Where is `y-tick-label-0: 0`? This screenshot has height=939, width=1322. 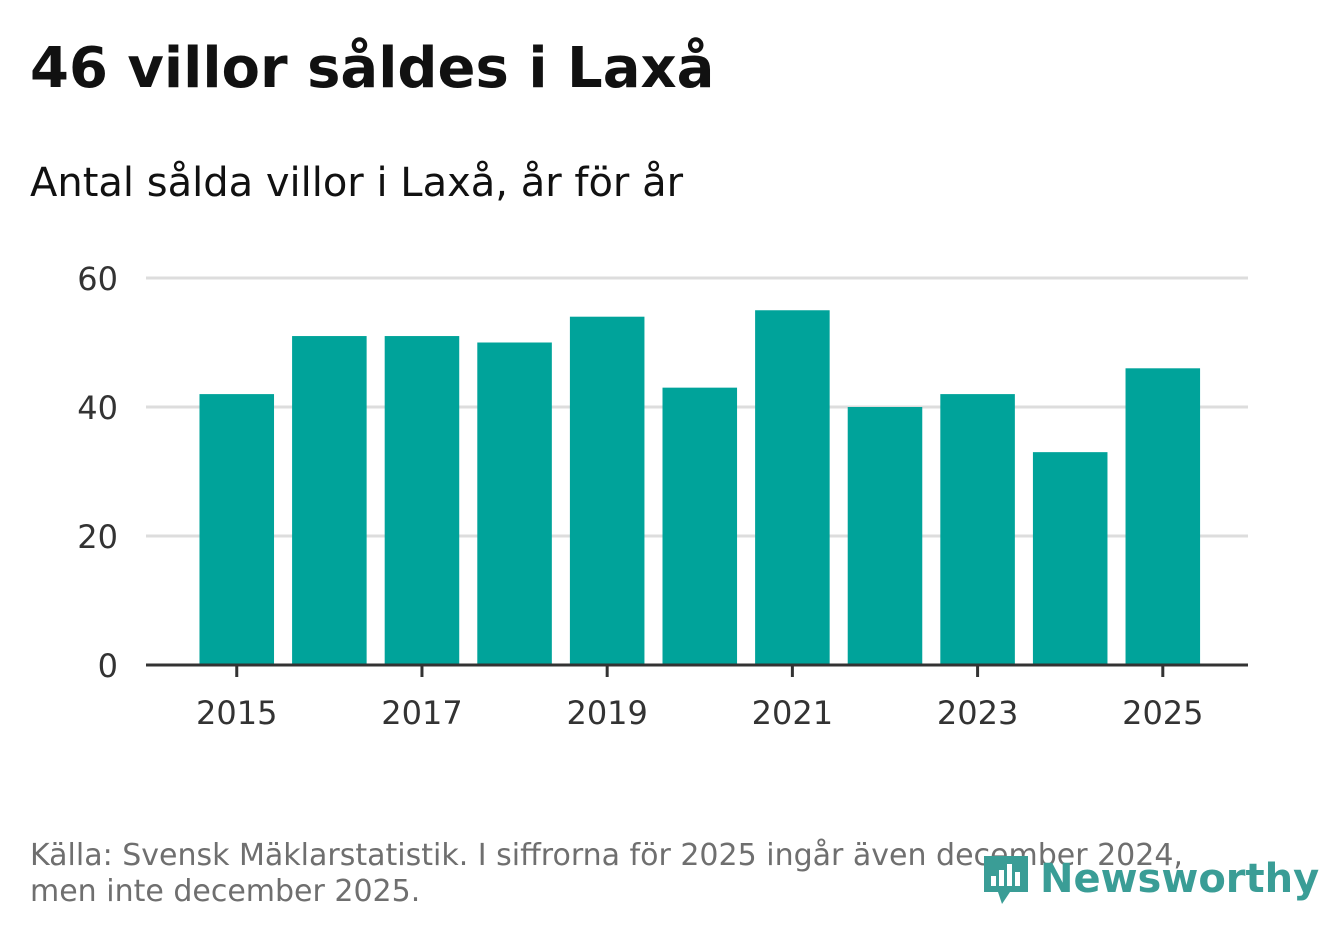 y-tick-label-0: 0 is located at coordinates (108, 666).